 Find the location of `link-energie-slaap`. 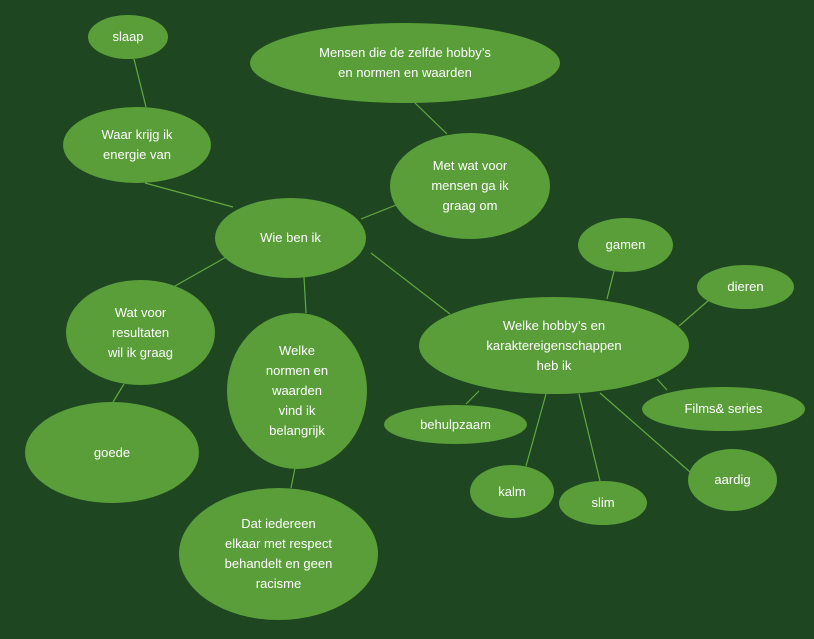

link-energie-slaap is located at coordinates (140, 83).